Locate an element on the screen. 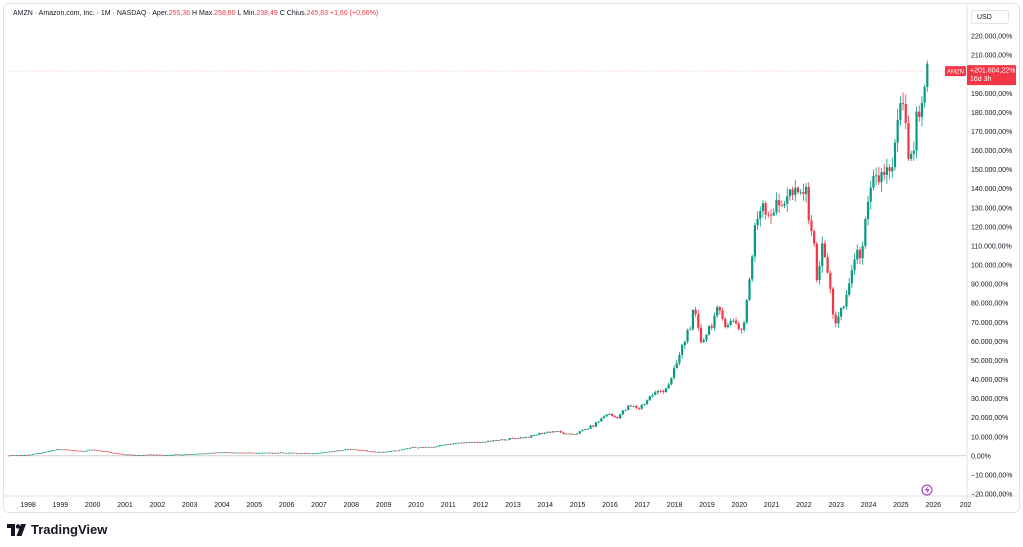 The image size is (1023, 547). x-tick-label: 2016 is located at coordinates (610, 505).